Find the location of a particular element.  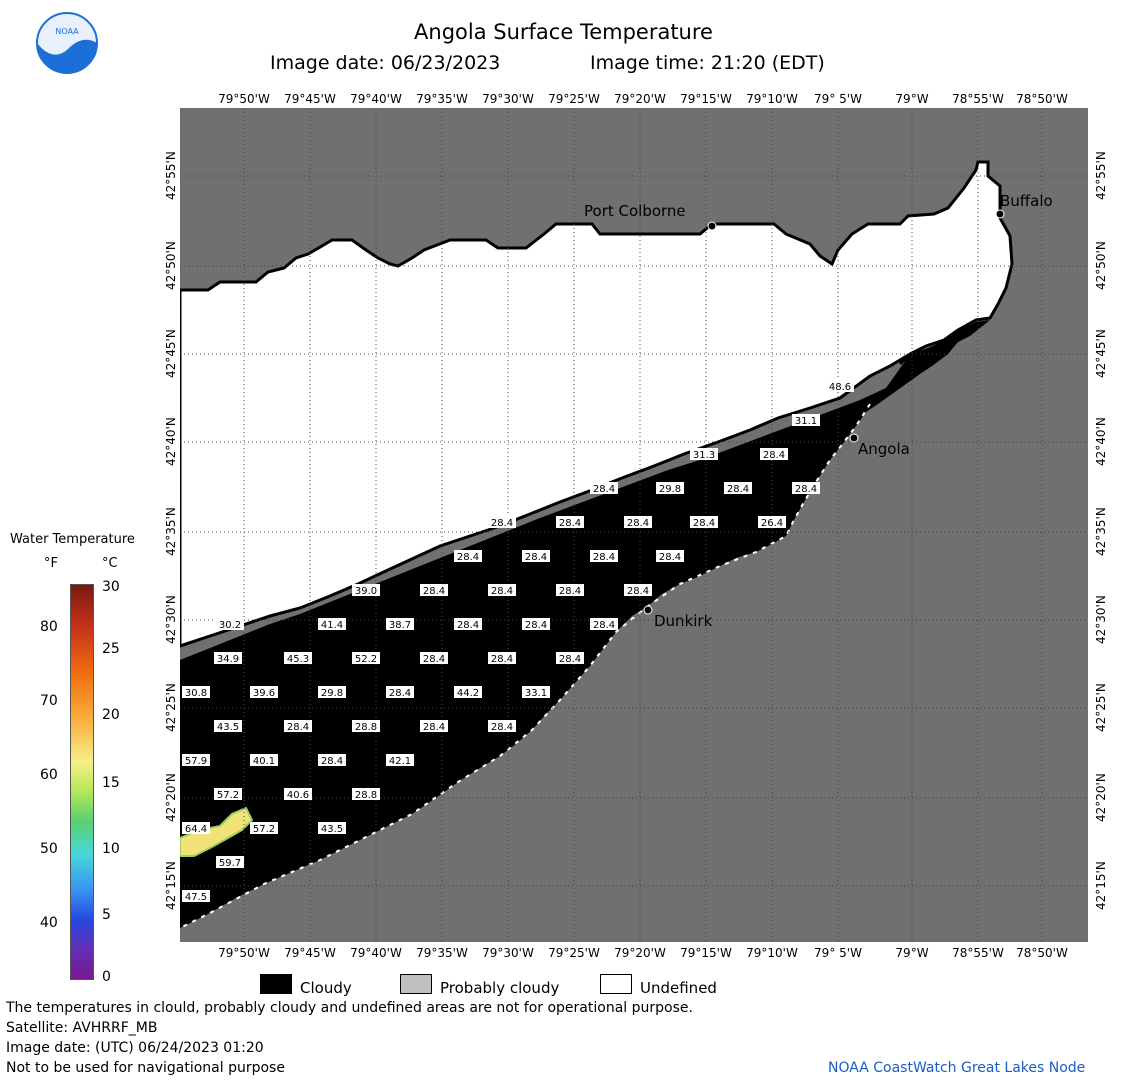

temperature-label: 28.8 is located at coordinates (366, 727).